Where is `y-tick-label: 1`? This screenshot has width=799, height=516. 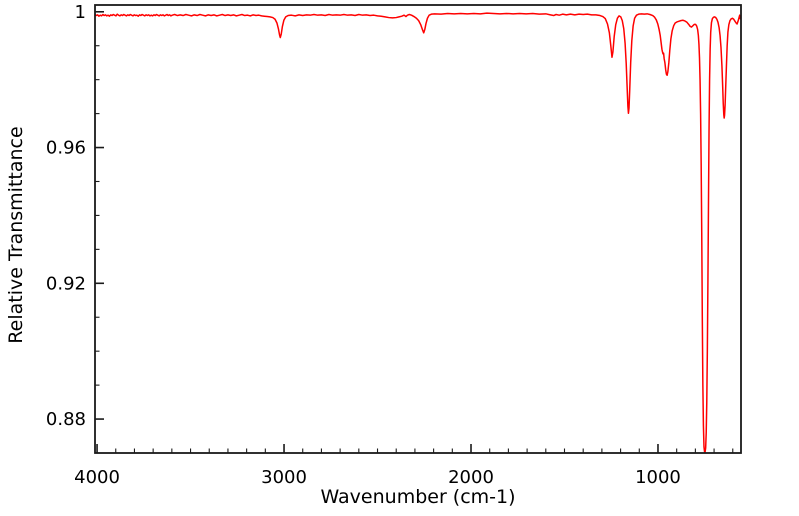
y-tick-label: 1 is located at coordinates (80, 12).